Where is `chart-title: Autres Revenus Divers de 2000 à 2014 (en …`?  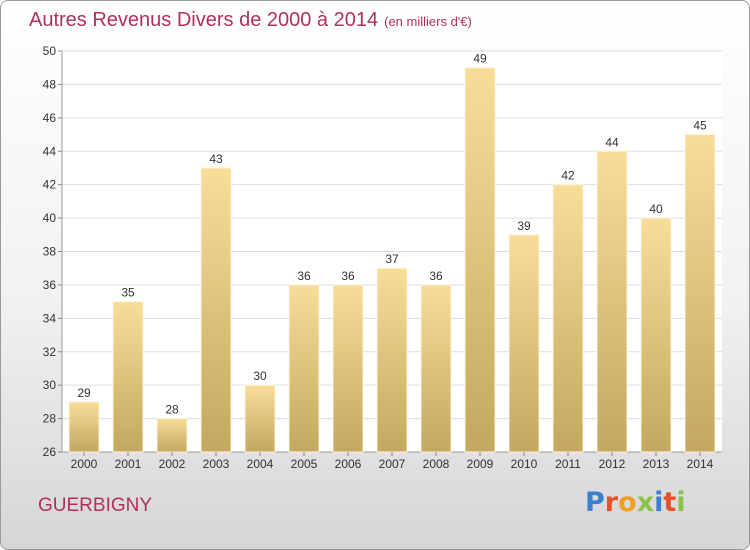 chart-title: Autres Revenus Divers de 2000 à 2014 (en … is located at coordinates (250, 20).